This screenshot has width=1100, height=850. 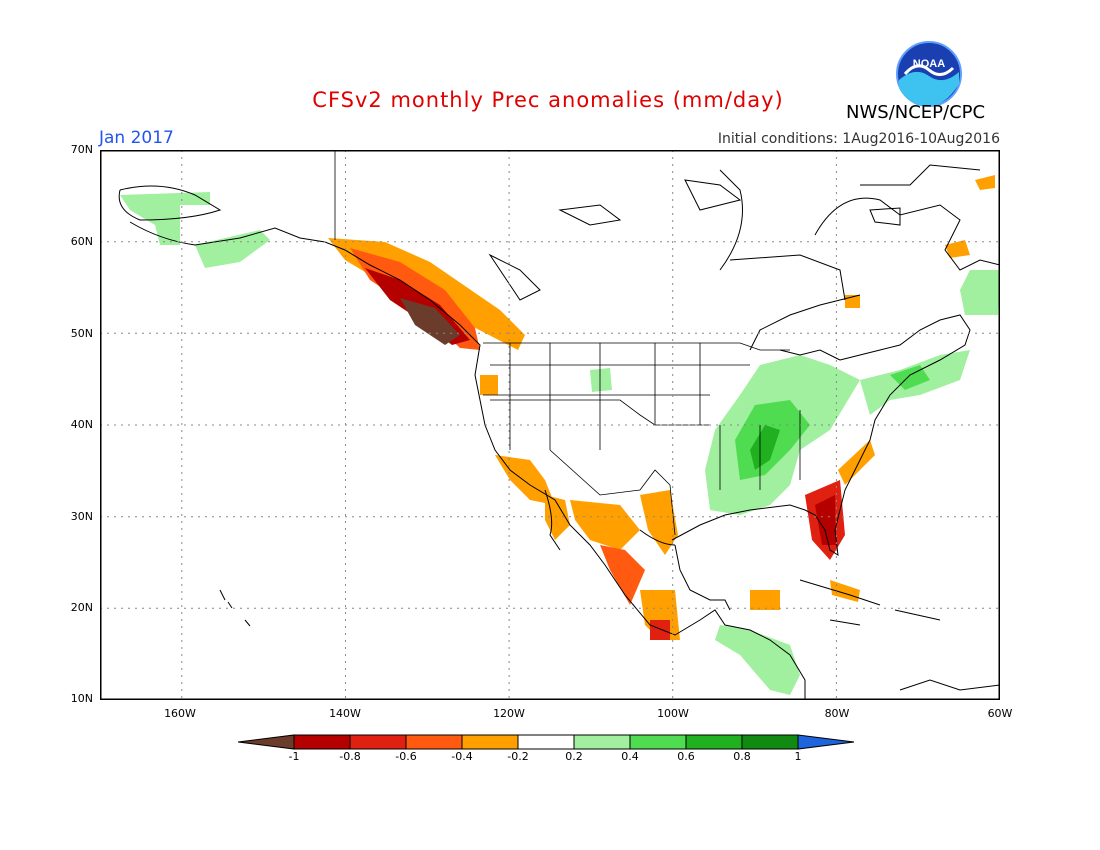 What do you see at coordinates (1000, 713) in the screenshot?
I see `lon-label: 60W` at bounding box center [1000, 713].